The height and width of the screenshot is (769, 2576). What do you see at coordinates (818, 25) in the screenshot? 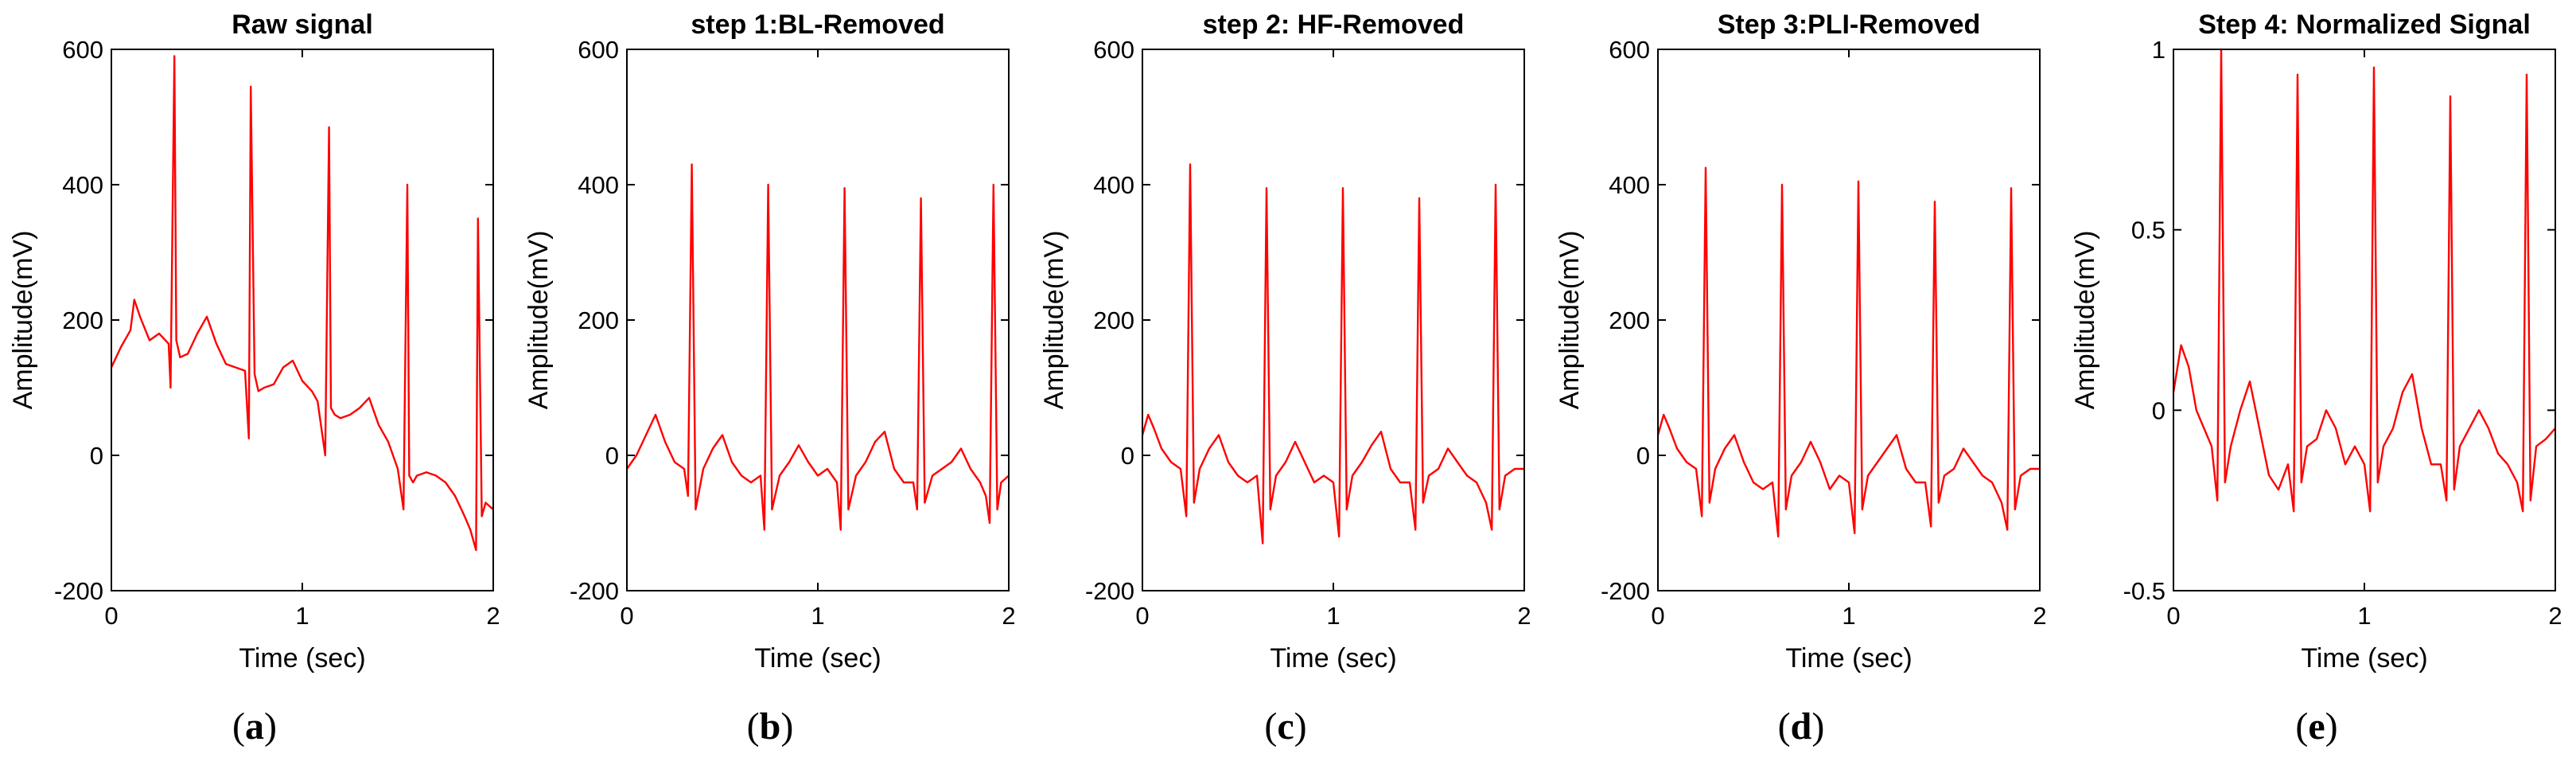
I see `chart-title: step 1:BL-Removed` at bounding box center [818, 25].